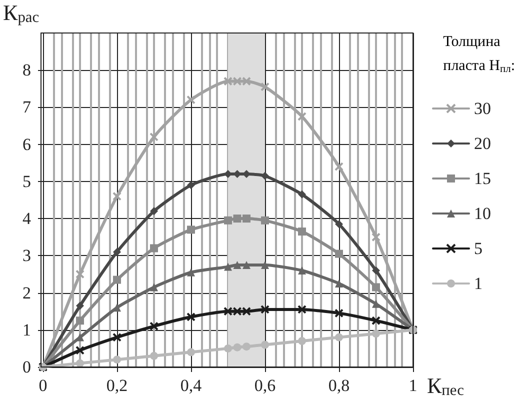 The width and height of the screenshot is (518, 405). What do you see at coordinates (482, 143) in the screenshot?
I see `legend-label: 20` at bounding box center [482, 143].